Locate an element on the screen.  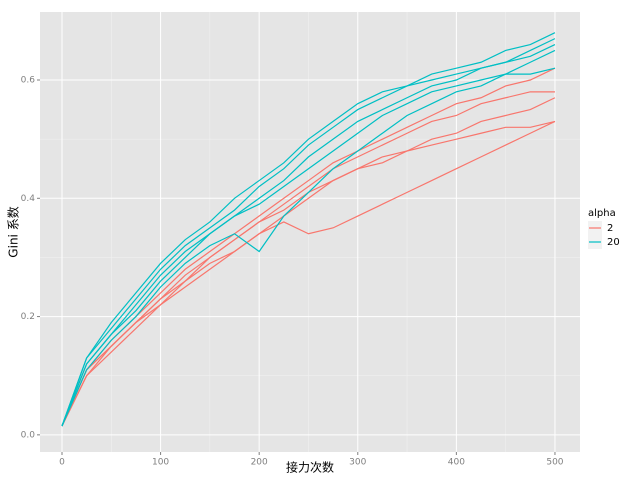
y-tick-label: 0.4 is located at coordinates (28, 199).